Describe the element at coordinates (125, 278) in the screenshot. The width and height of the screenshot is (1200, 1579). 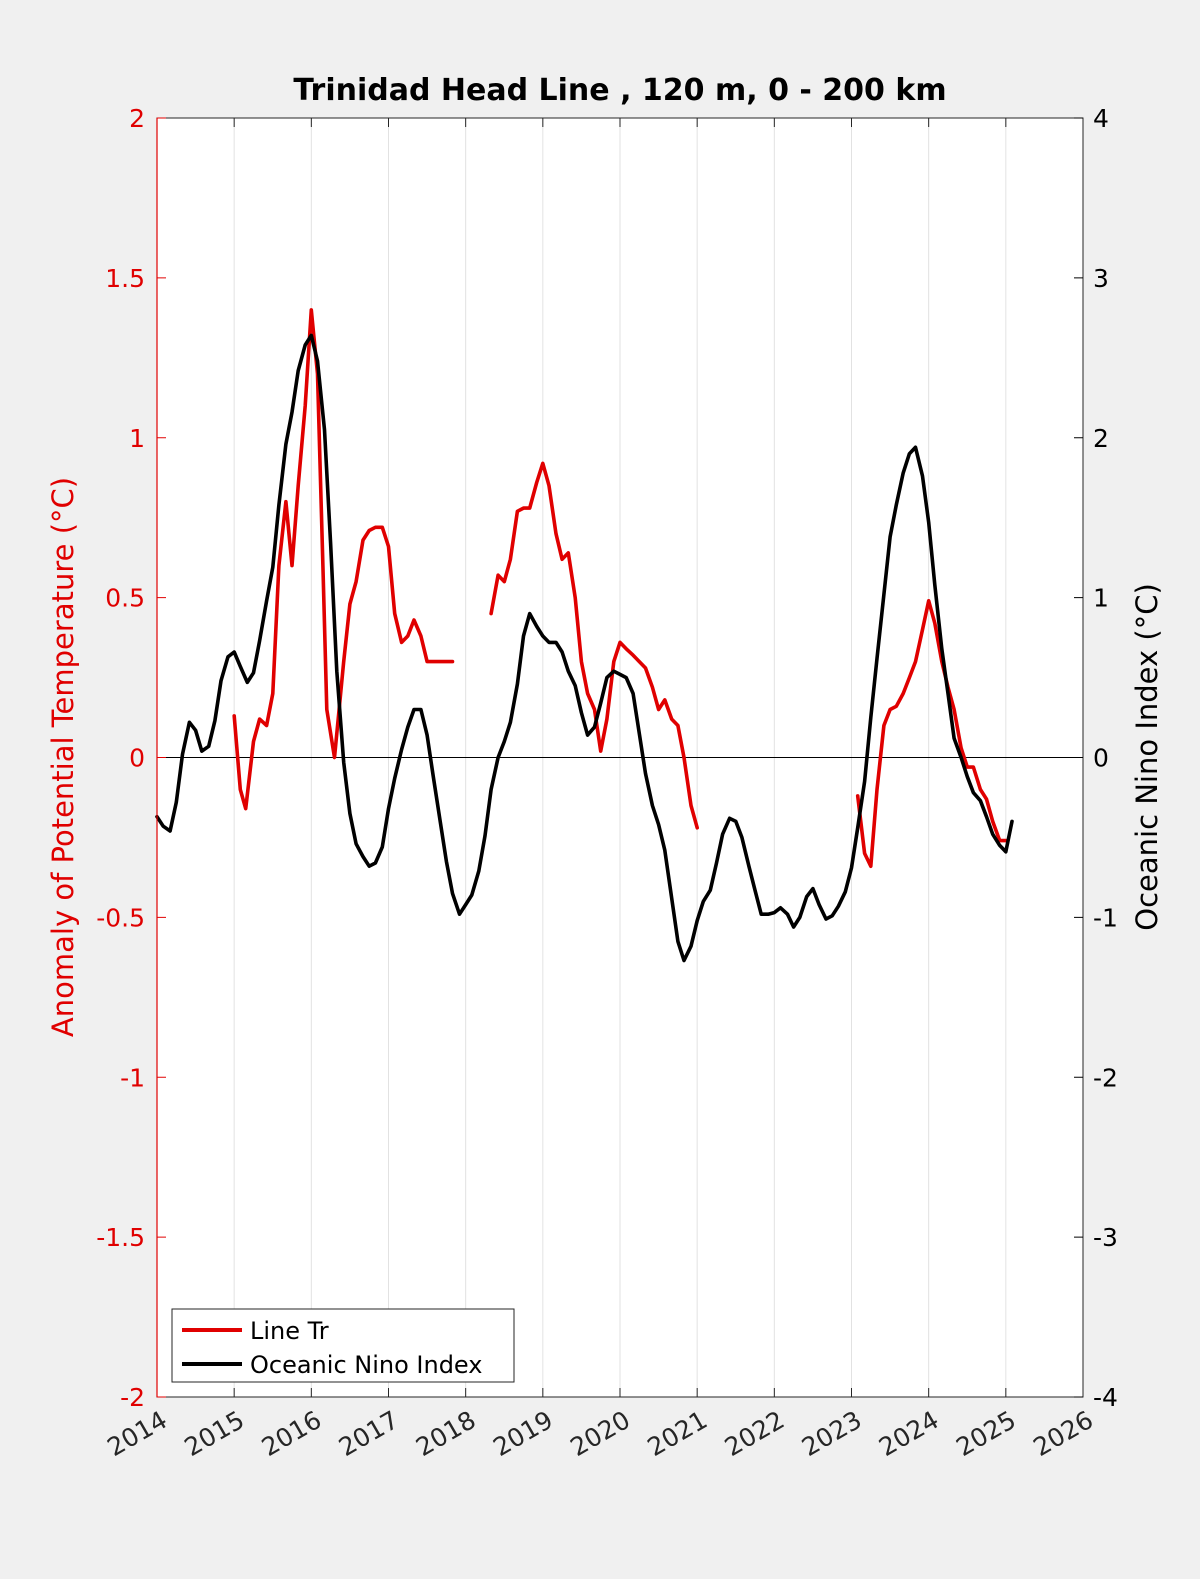
I see `y-left-tick-label: 1.5` at that location.